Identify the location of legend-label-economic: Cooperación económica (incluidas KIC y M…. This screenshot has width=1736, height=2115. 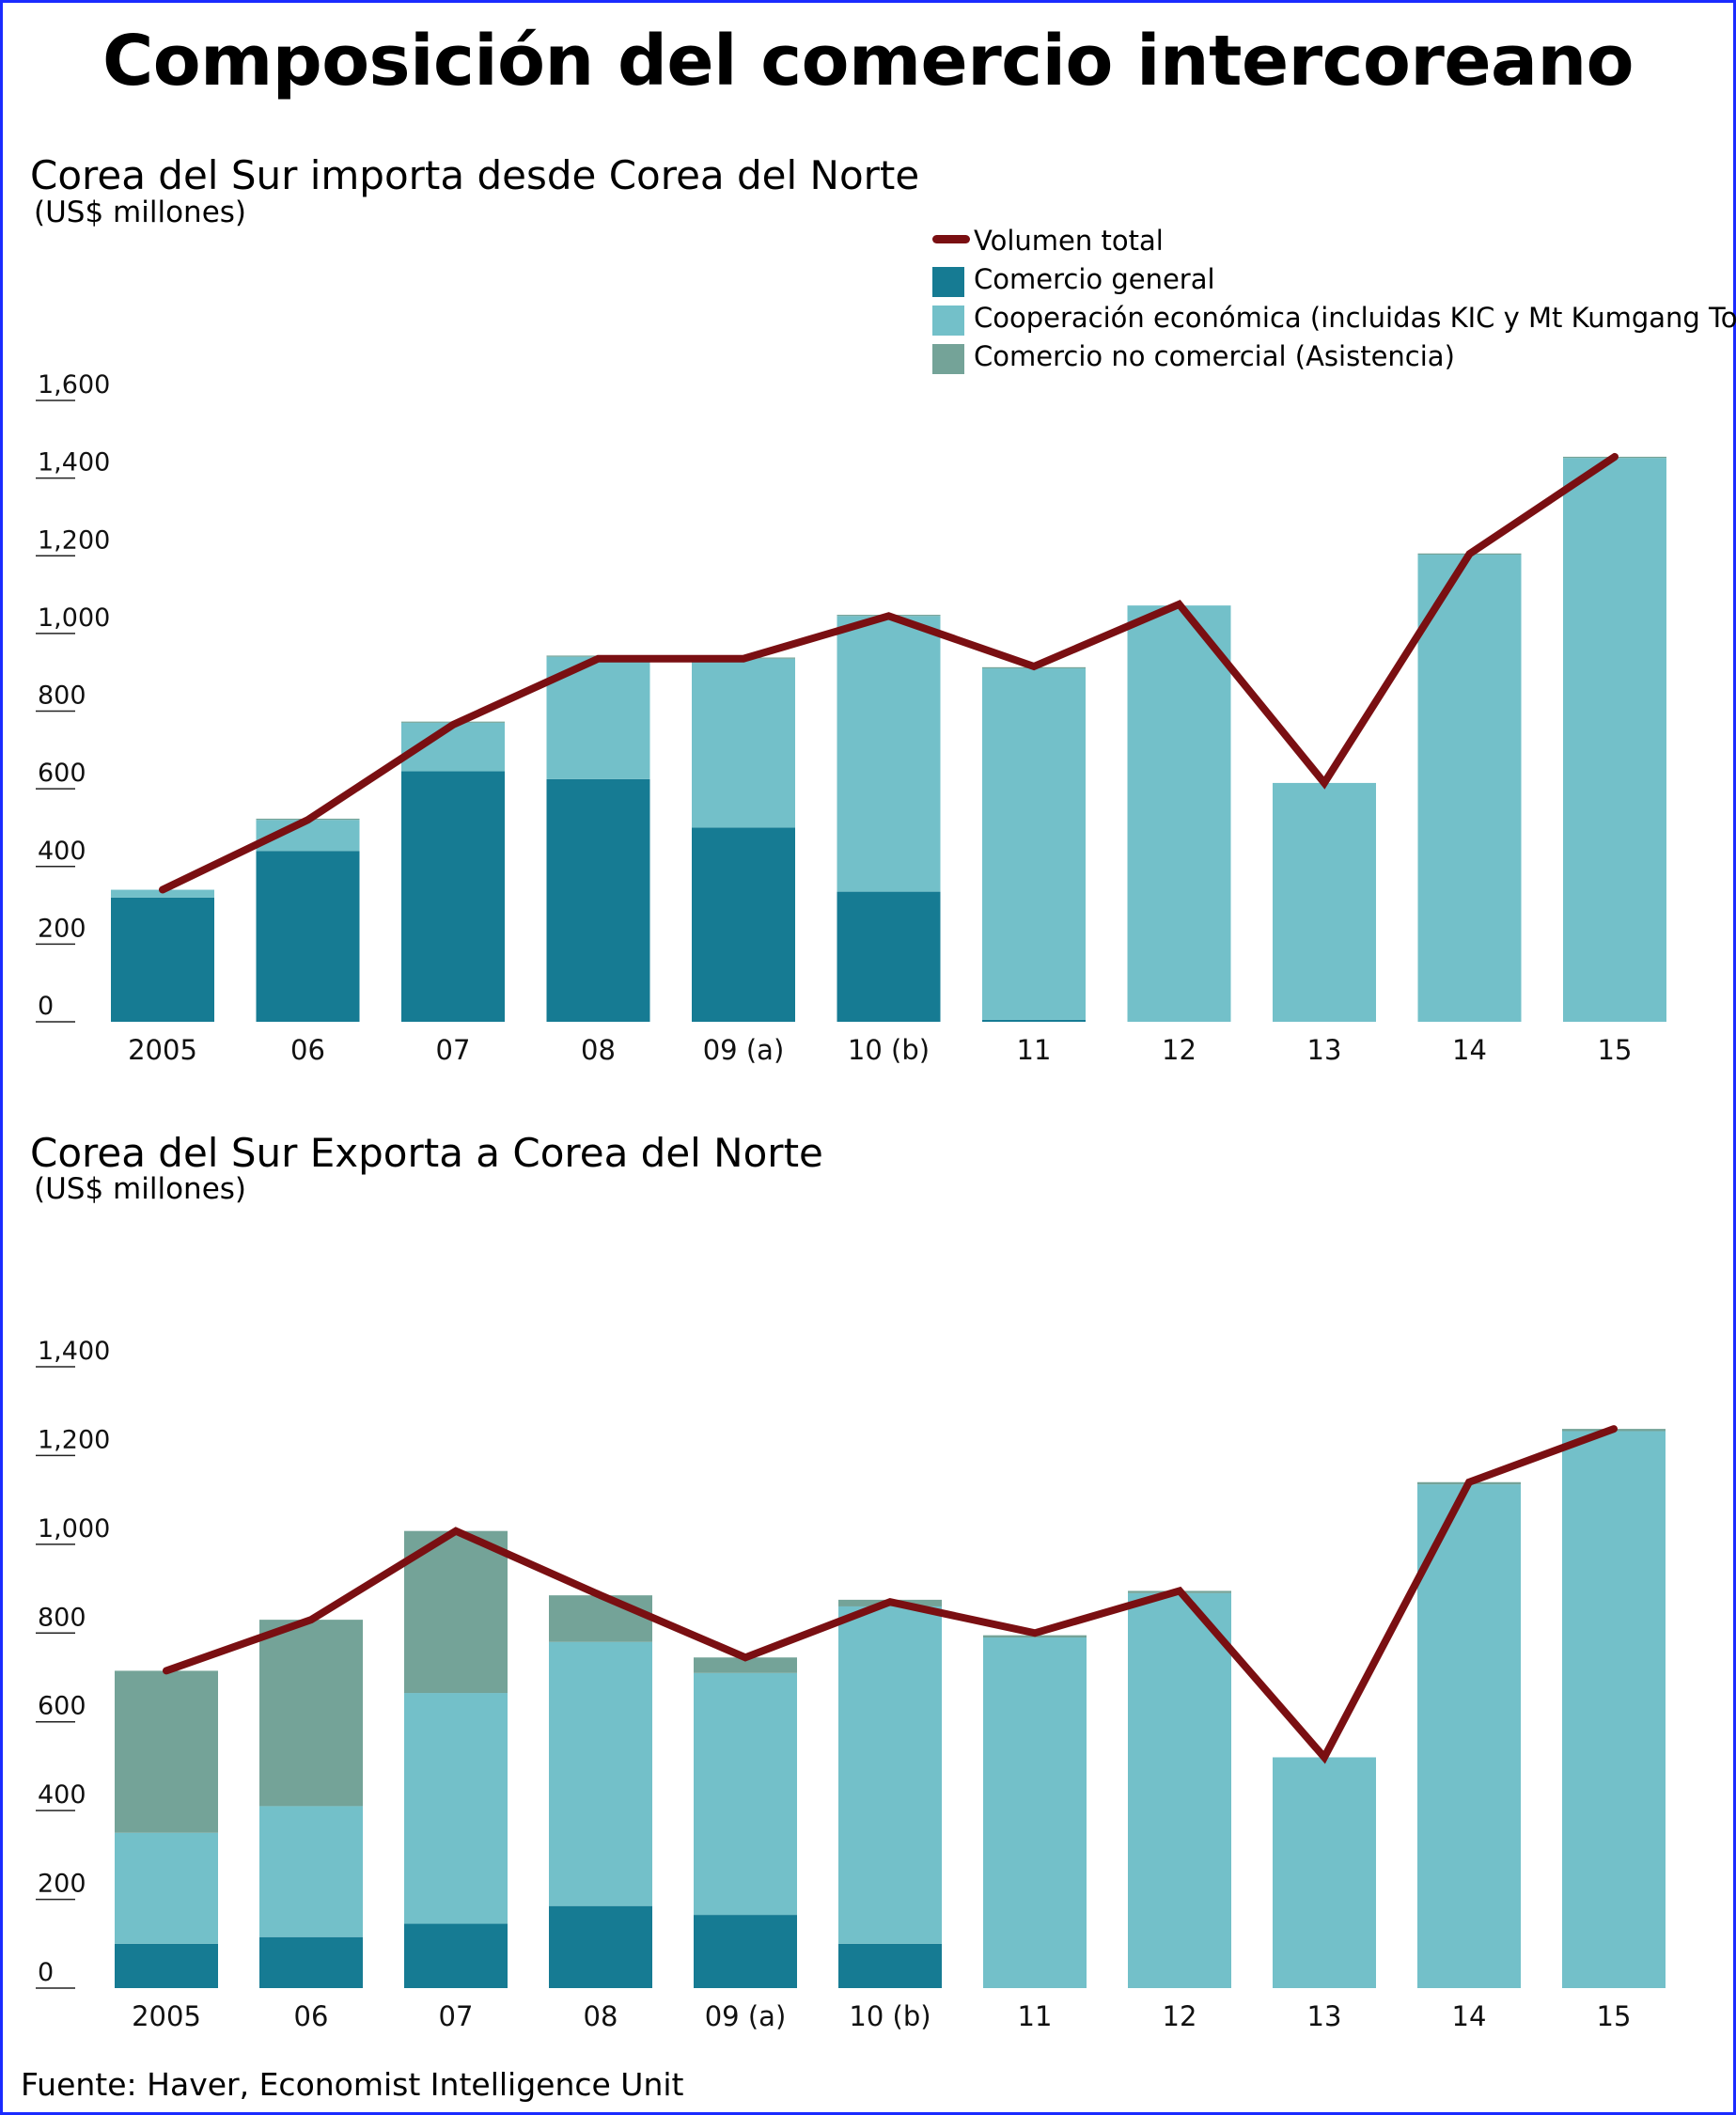
(1355, 318).